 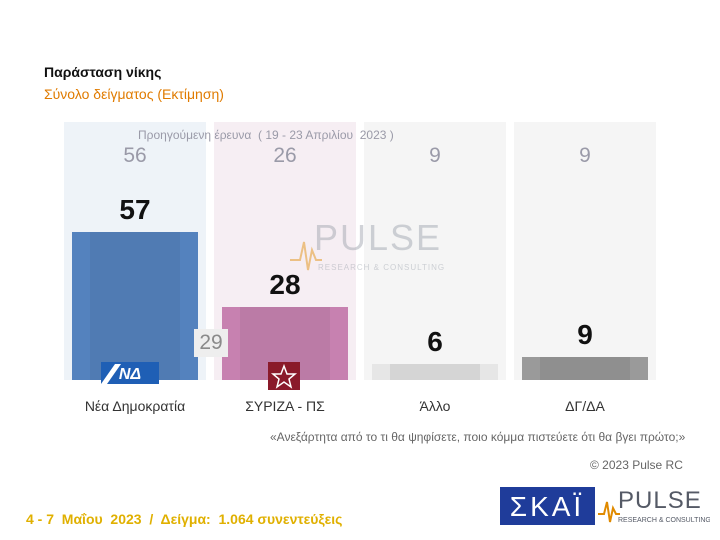 What do you see at coordinates (211, 343) in the screenshot?
I see `difference-label: 29` at bounding box center [211, 343].